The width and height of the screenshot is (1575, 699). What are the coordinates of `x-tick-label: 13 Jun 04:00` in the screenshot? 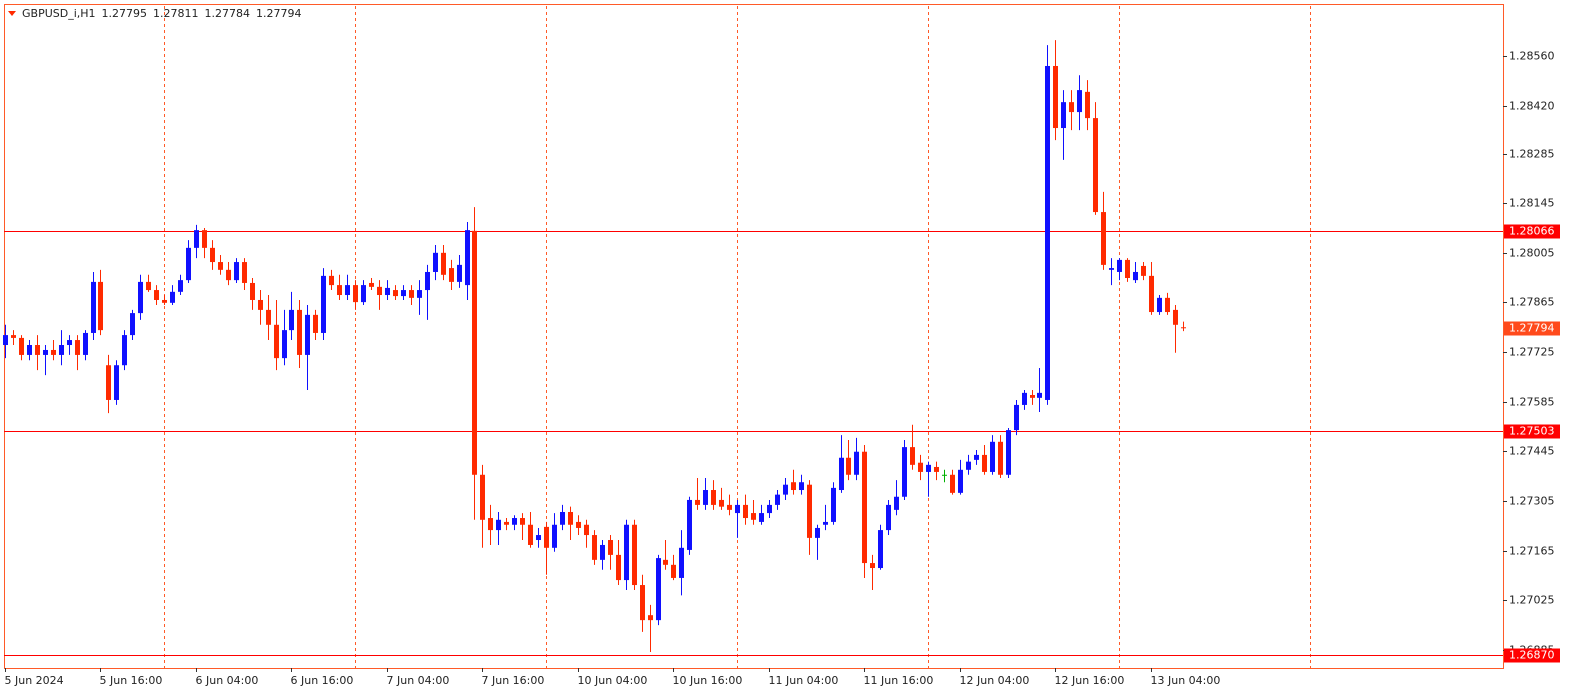 It's located at (1186, 680).